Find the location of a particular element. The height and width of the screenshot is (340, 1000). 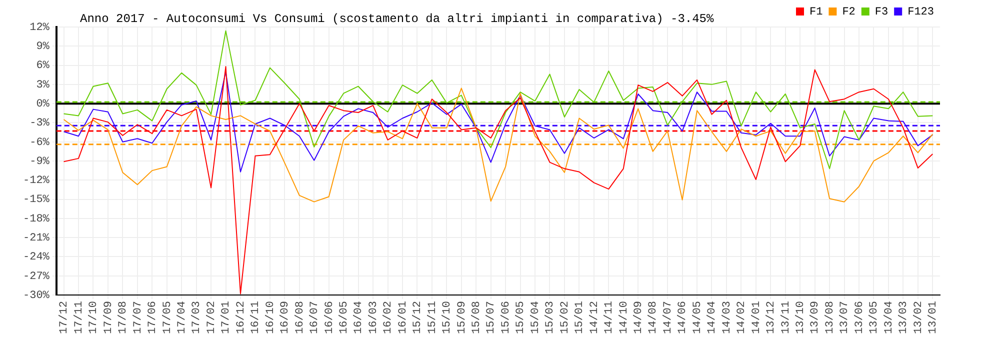

y-tick-label: -27% is located at coordinates (36, 276).